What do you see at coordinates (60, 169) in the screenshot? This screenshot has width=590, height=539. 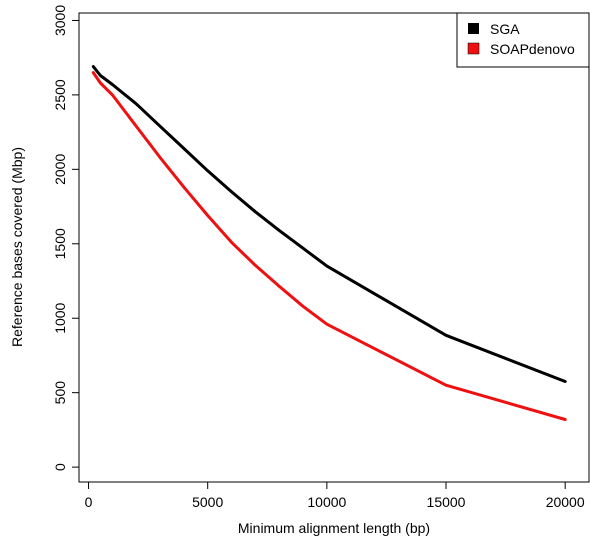 I see `y-tick-label: 2000` at bounding box center [60, 169].